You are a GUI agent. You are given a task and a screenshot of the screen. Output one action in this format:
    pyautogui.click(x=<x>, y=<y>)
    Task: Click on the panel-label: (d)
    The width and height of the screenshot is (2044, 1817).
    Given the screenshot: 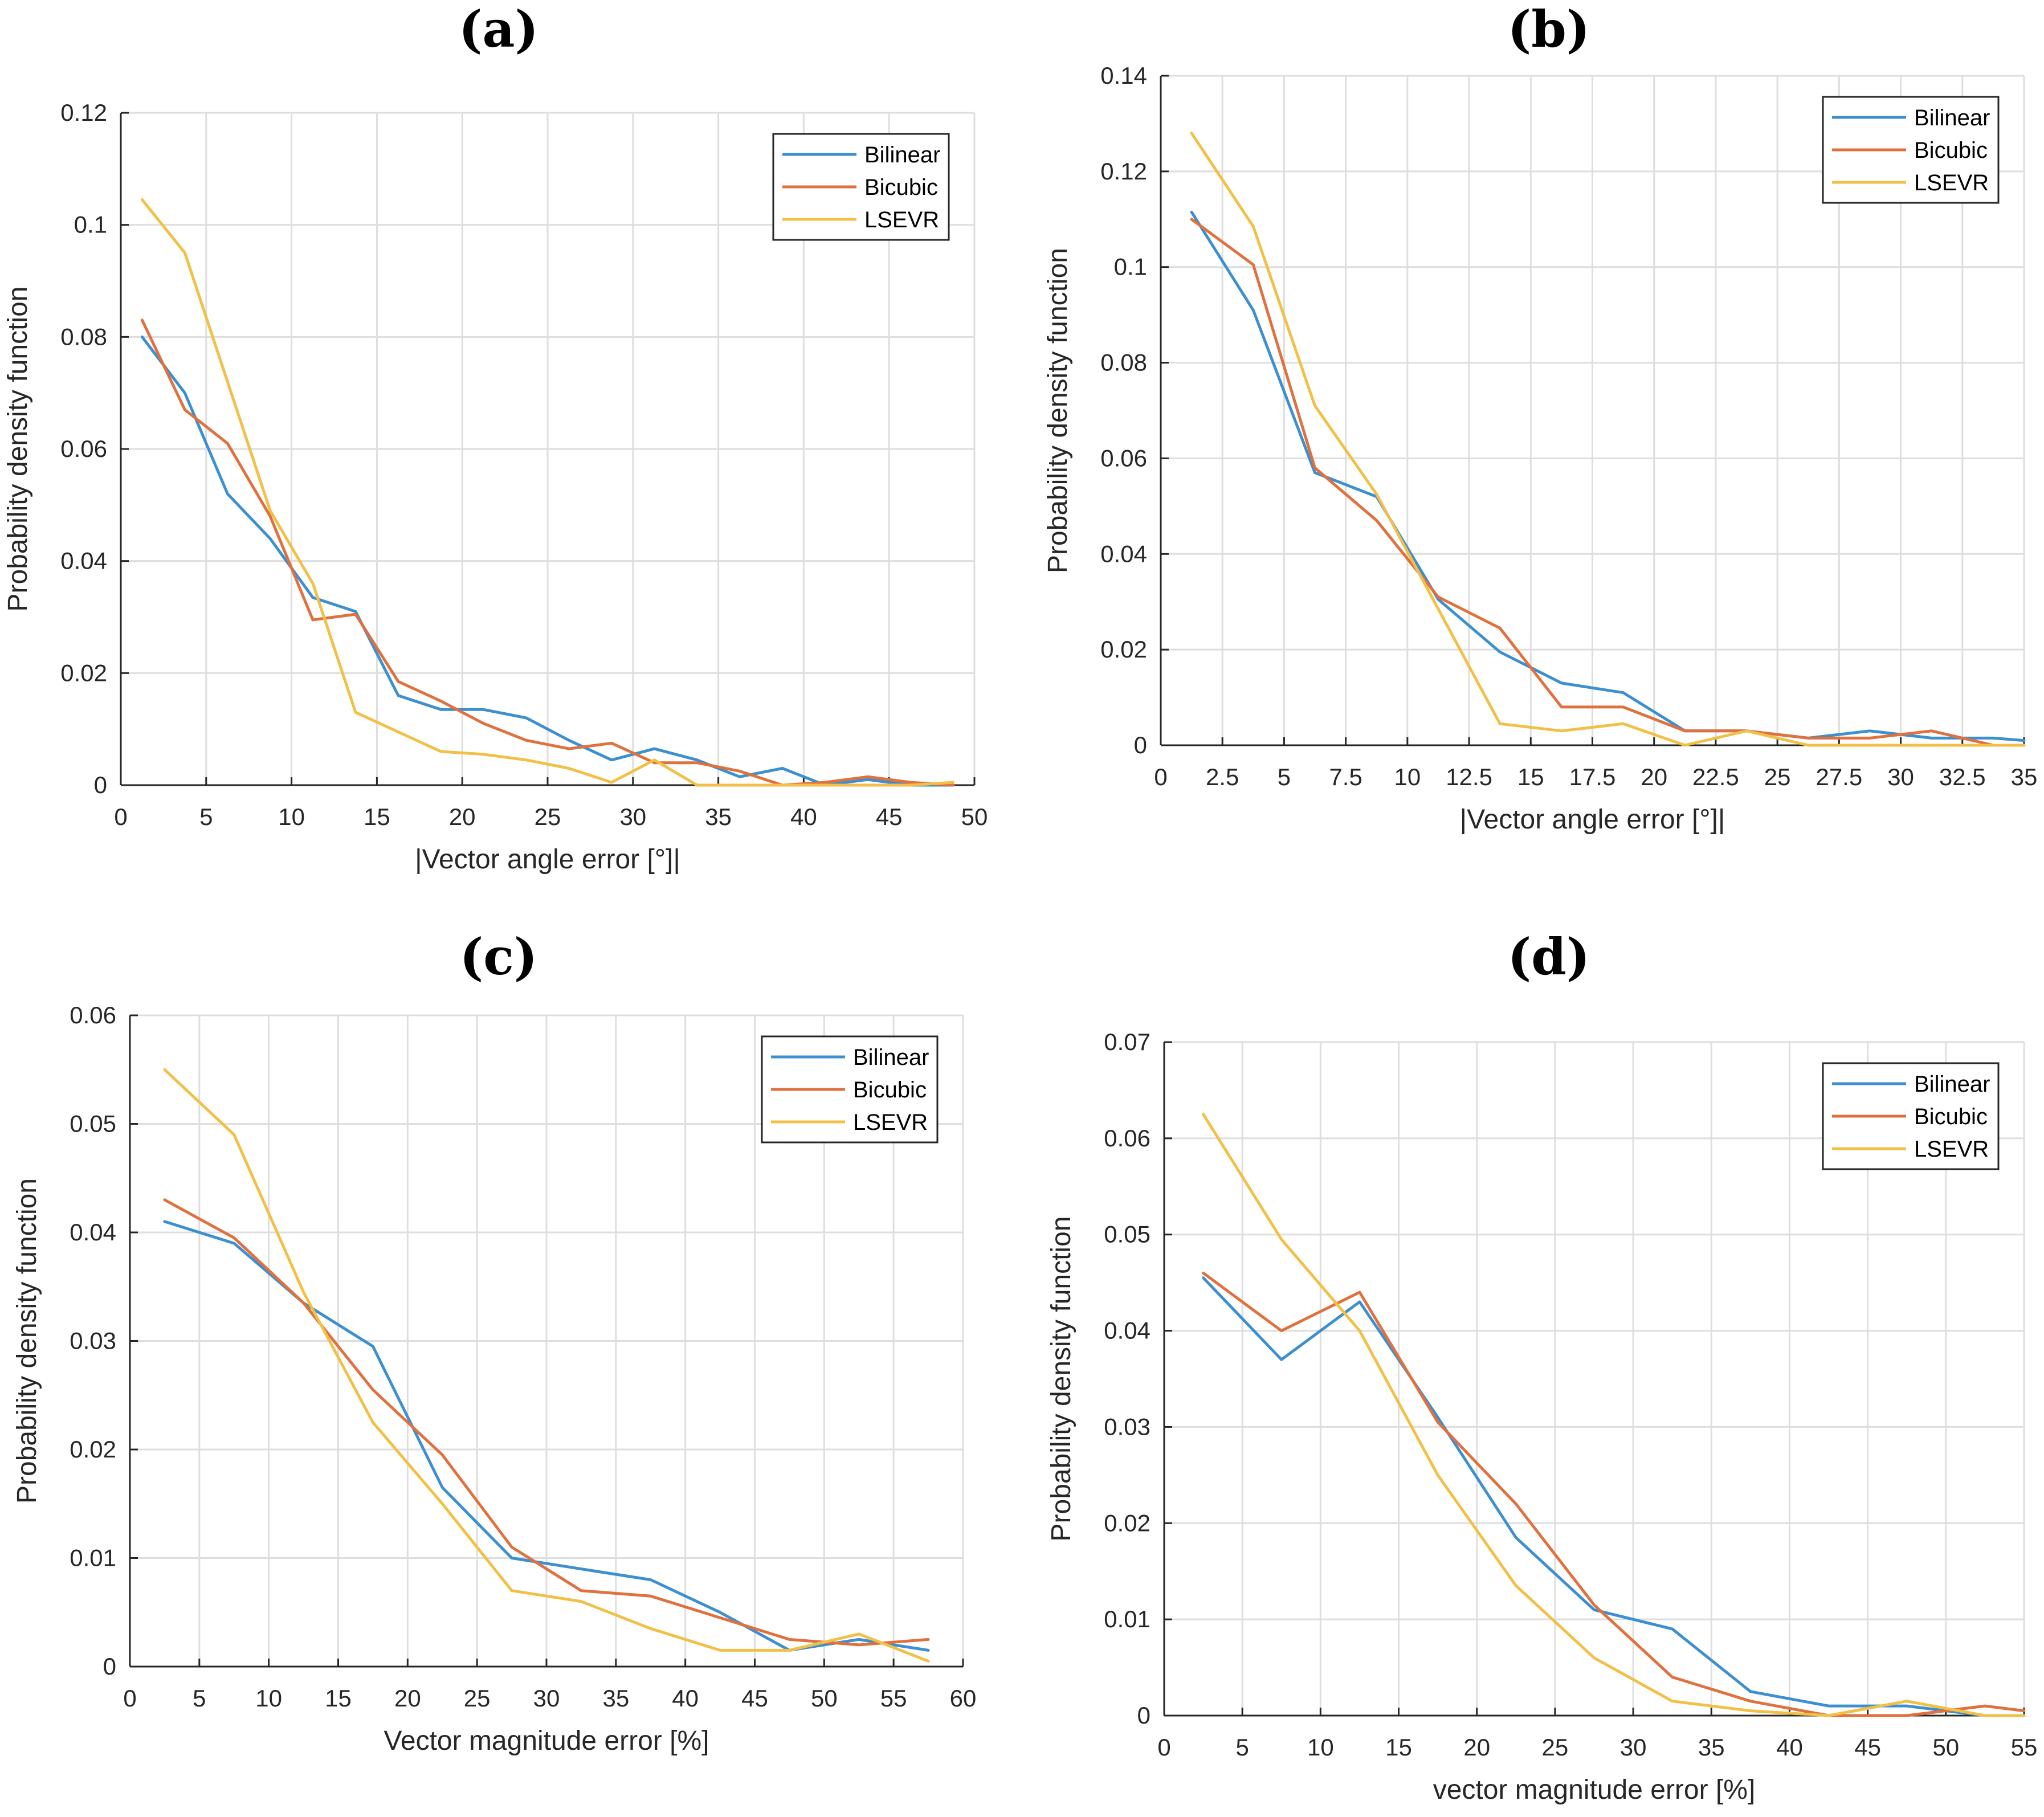 What is the action you would take?
    pyautogui.click(x=1549, y=956)
    